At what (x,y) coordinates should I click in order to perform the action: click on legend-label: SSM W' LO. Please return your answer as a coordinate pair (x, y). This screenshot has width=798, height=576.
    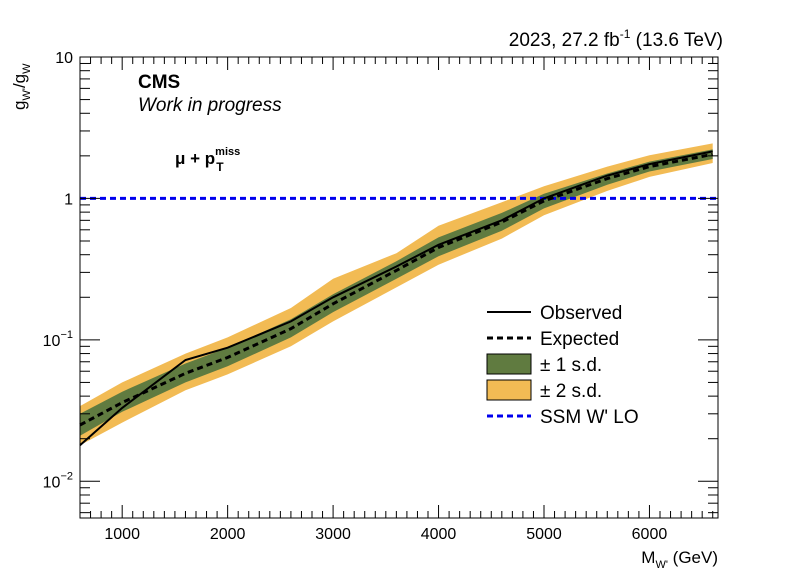
    Looking at the image, I should click on (589, 417).